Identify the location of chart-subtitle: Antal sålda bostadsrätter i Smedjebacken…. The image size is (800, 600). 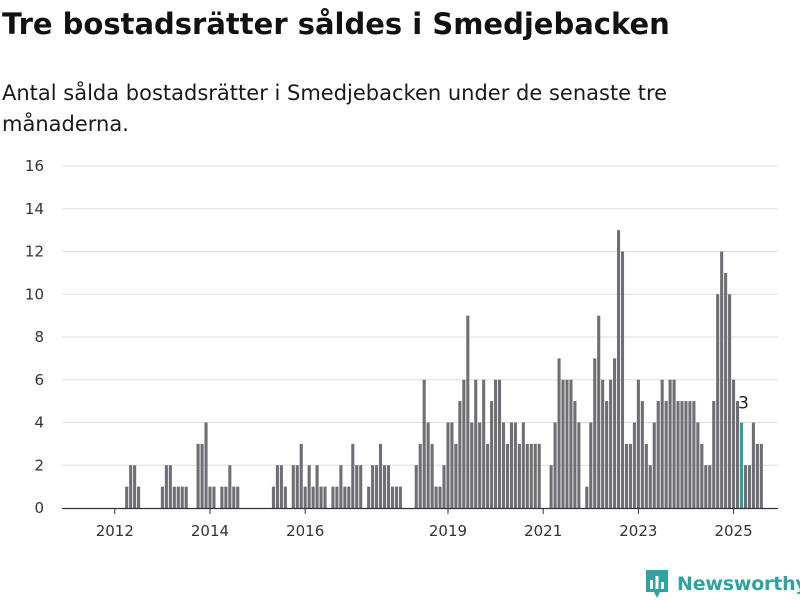
(335, 108).